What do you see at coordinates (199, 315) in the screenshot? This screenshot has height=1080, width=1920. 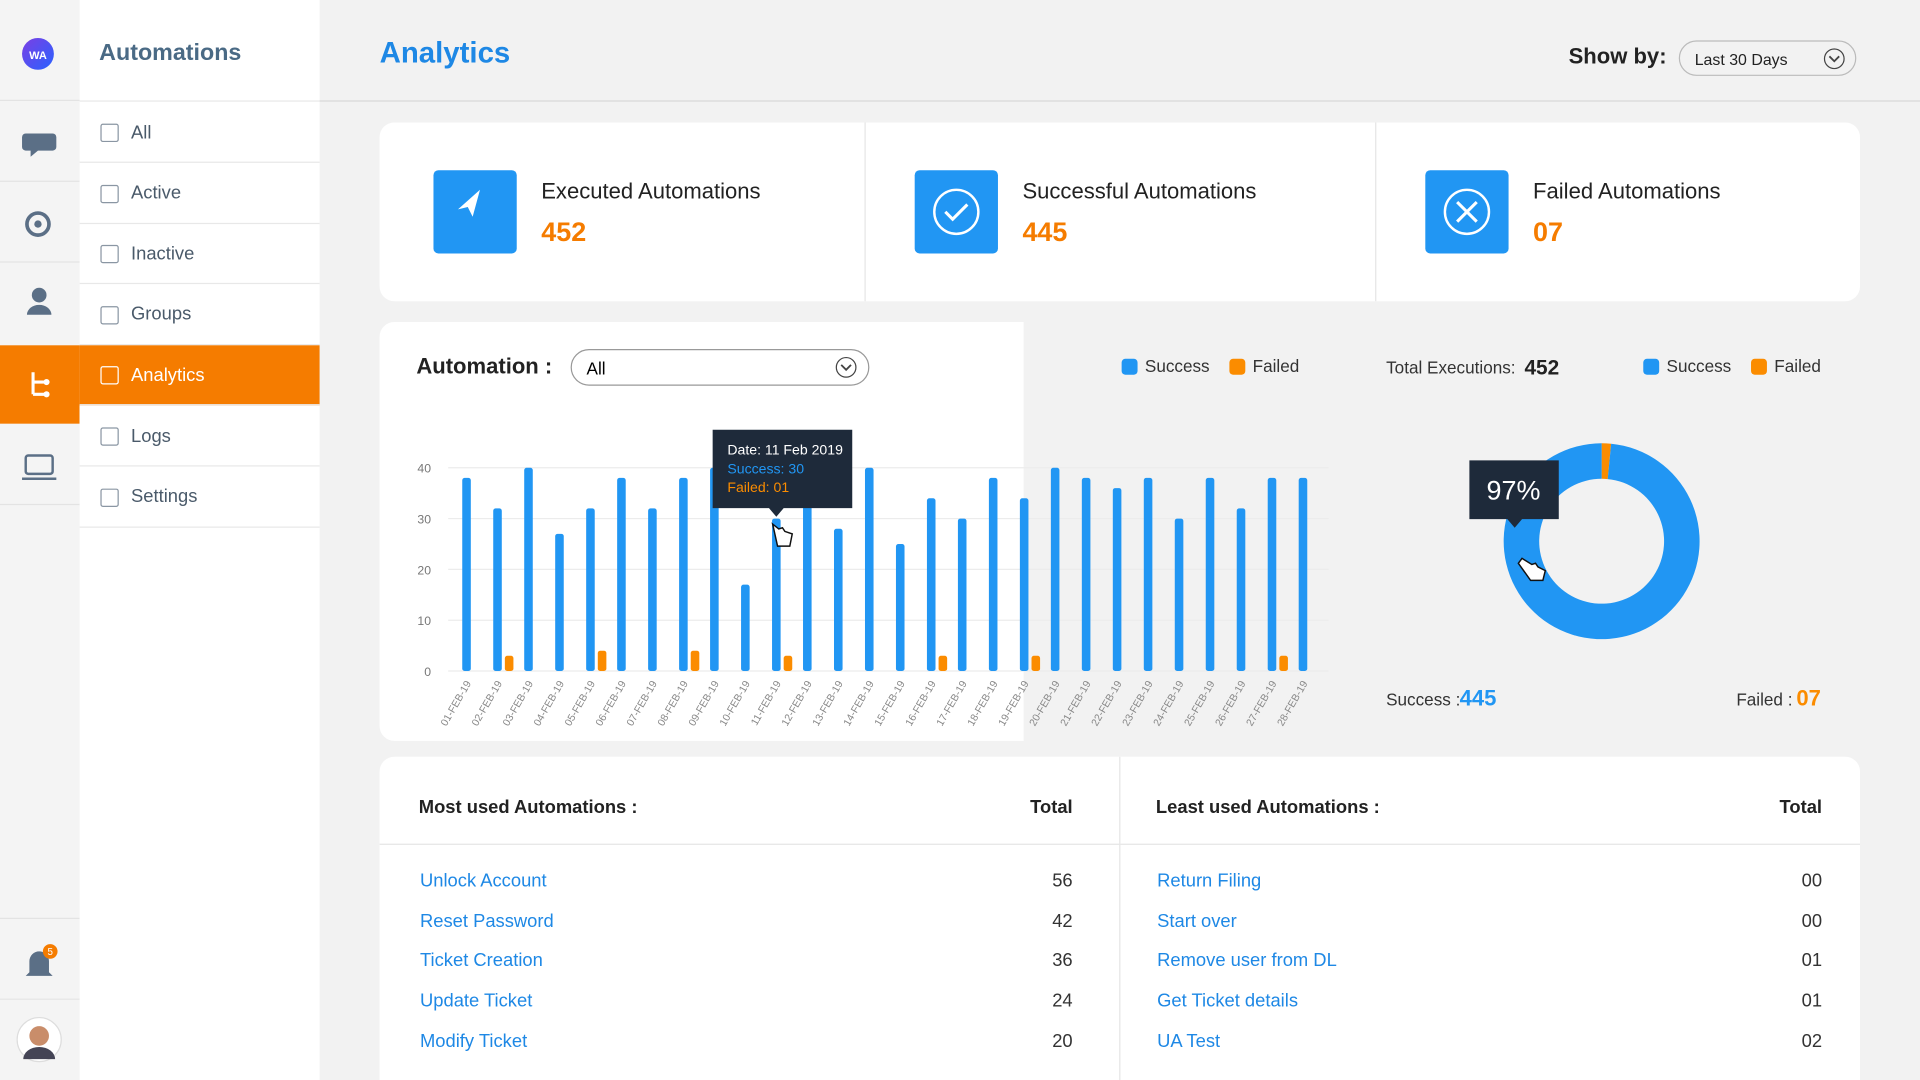 I see `sidebar-item: Groups` at bounding box center [199, 315].